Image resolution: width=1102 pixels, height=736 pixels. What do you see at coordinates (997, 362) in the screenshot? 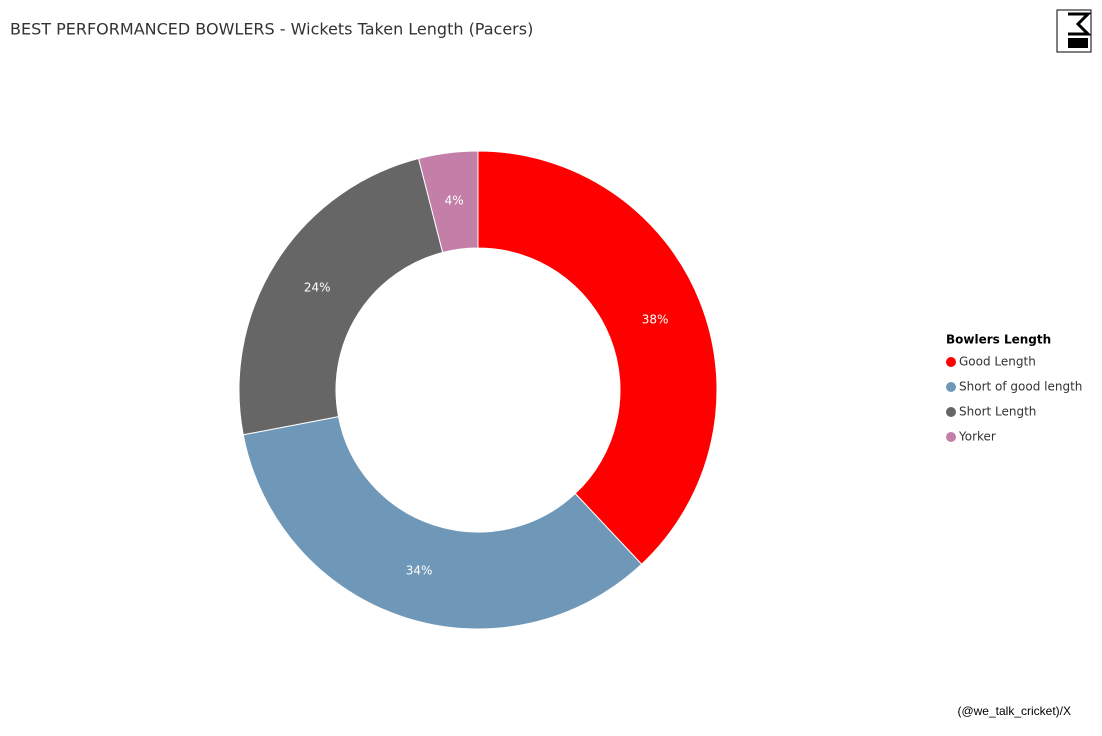
I see `legend-label: Good Length` at bounding box center [997, 362].